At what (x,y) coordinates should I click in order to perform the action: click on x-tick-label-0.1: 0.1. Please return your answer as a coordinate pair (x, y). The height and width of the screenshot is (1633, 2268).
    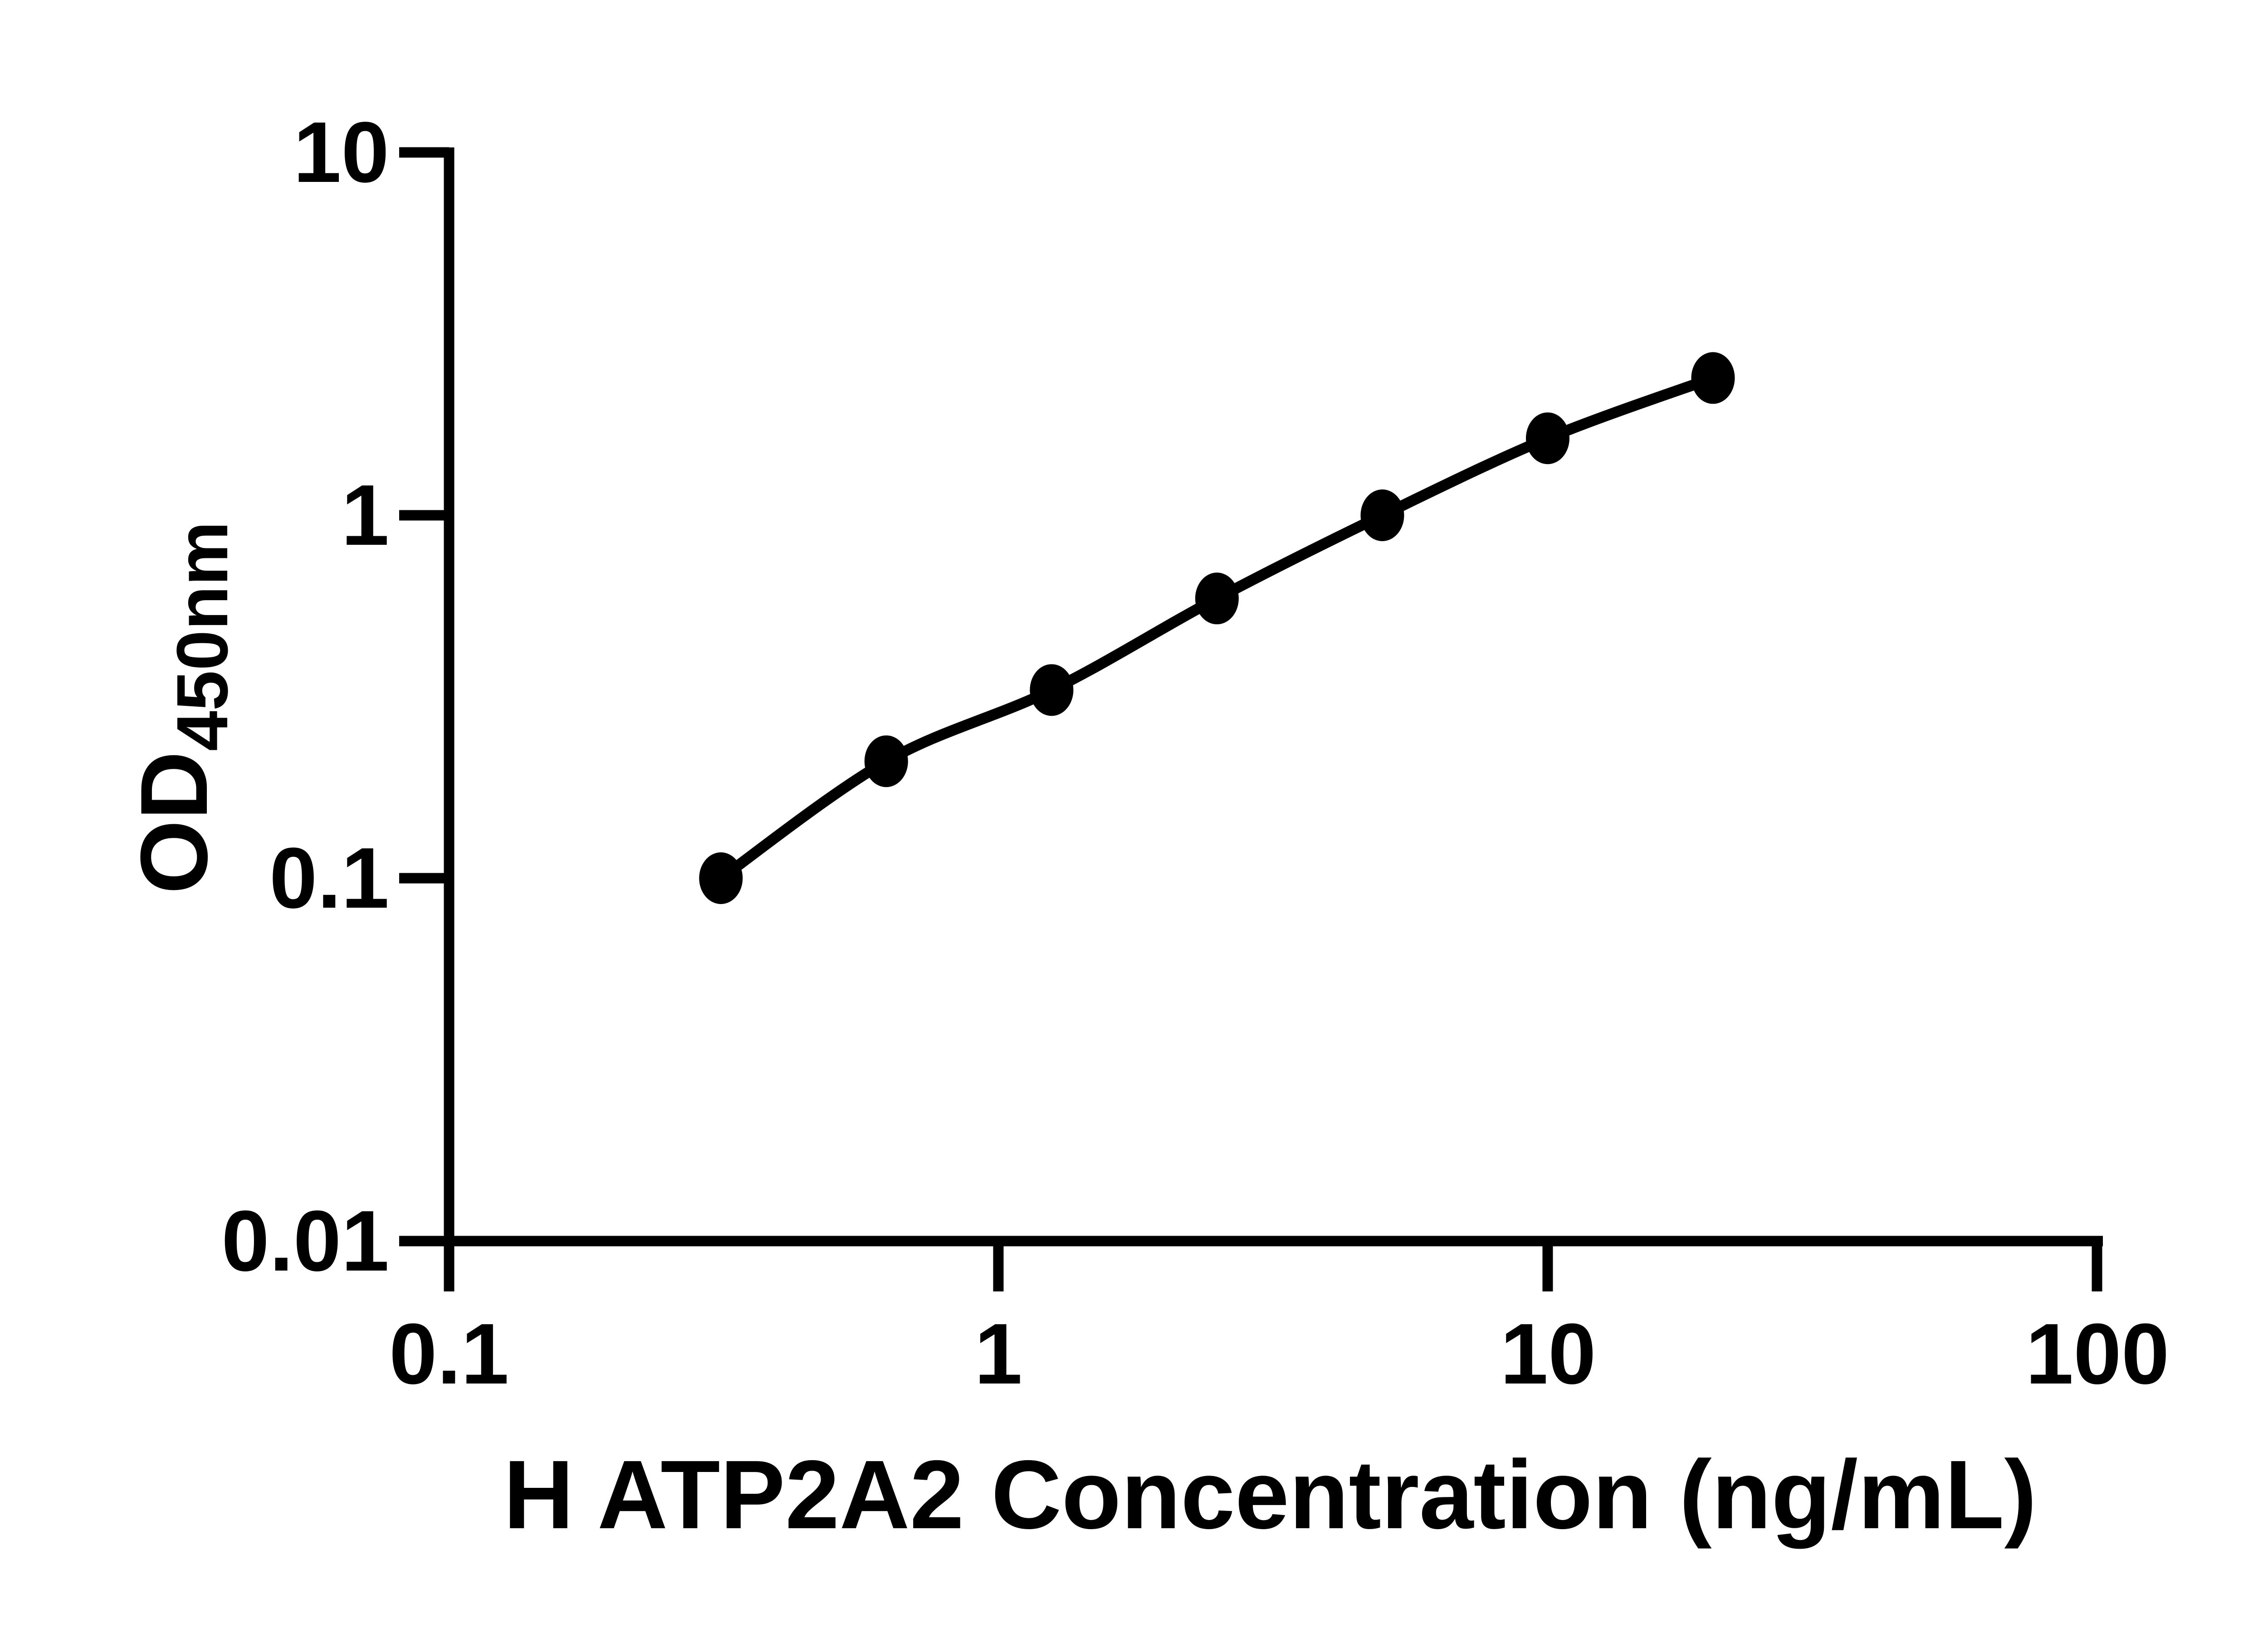
    Looking at the image, I should click on (449, 1354).